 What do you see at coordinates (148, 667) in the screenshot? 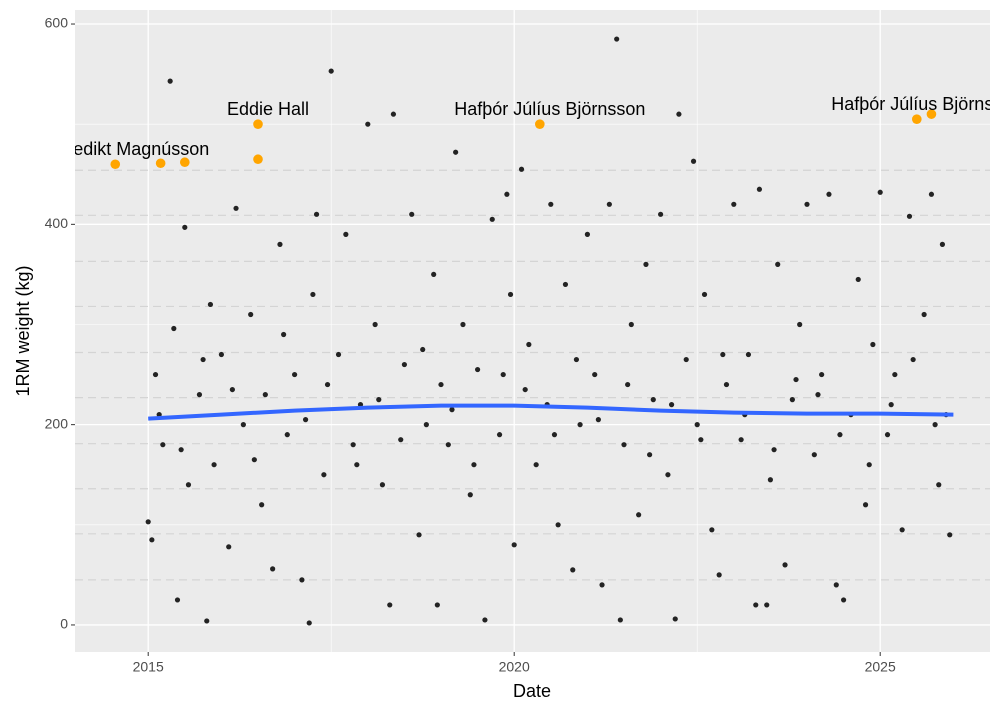
I see `x-tick-label: 2015` at bounding box center [148, 667].